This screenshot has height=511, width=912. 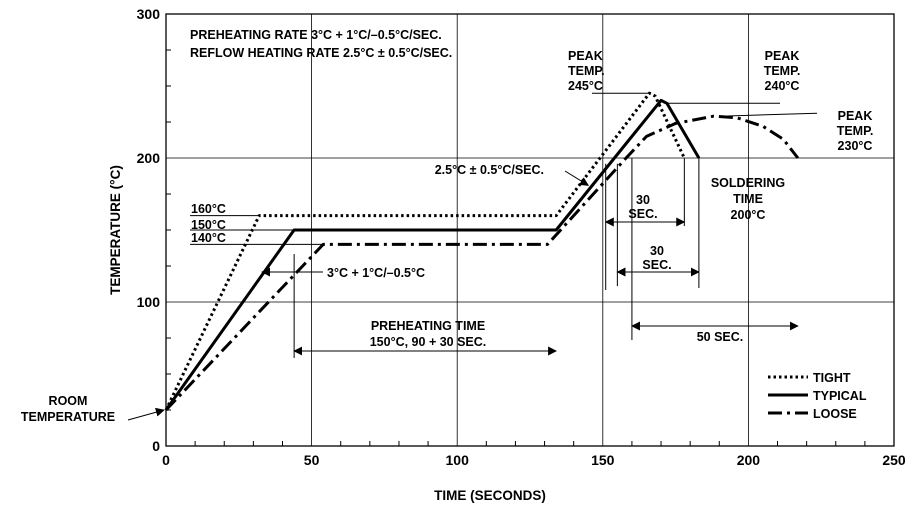 I want to click on soldering-time-label: SOLDERING, so click(x=748, y=183).